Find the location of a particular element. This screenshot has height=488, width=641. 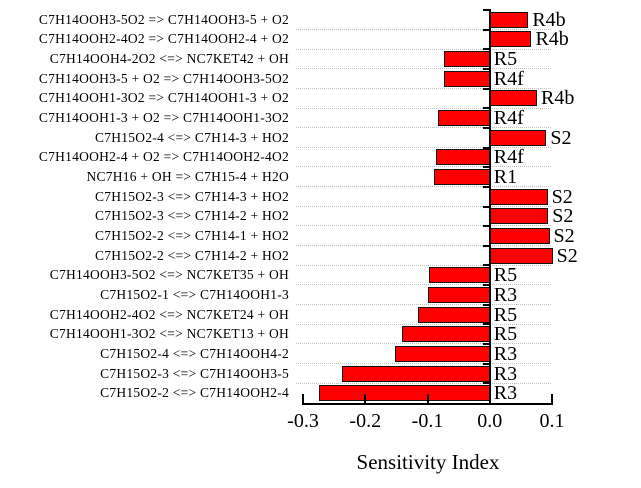

x-tick-label: 0.0 is located at coordinates (490, 421).